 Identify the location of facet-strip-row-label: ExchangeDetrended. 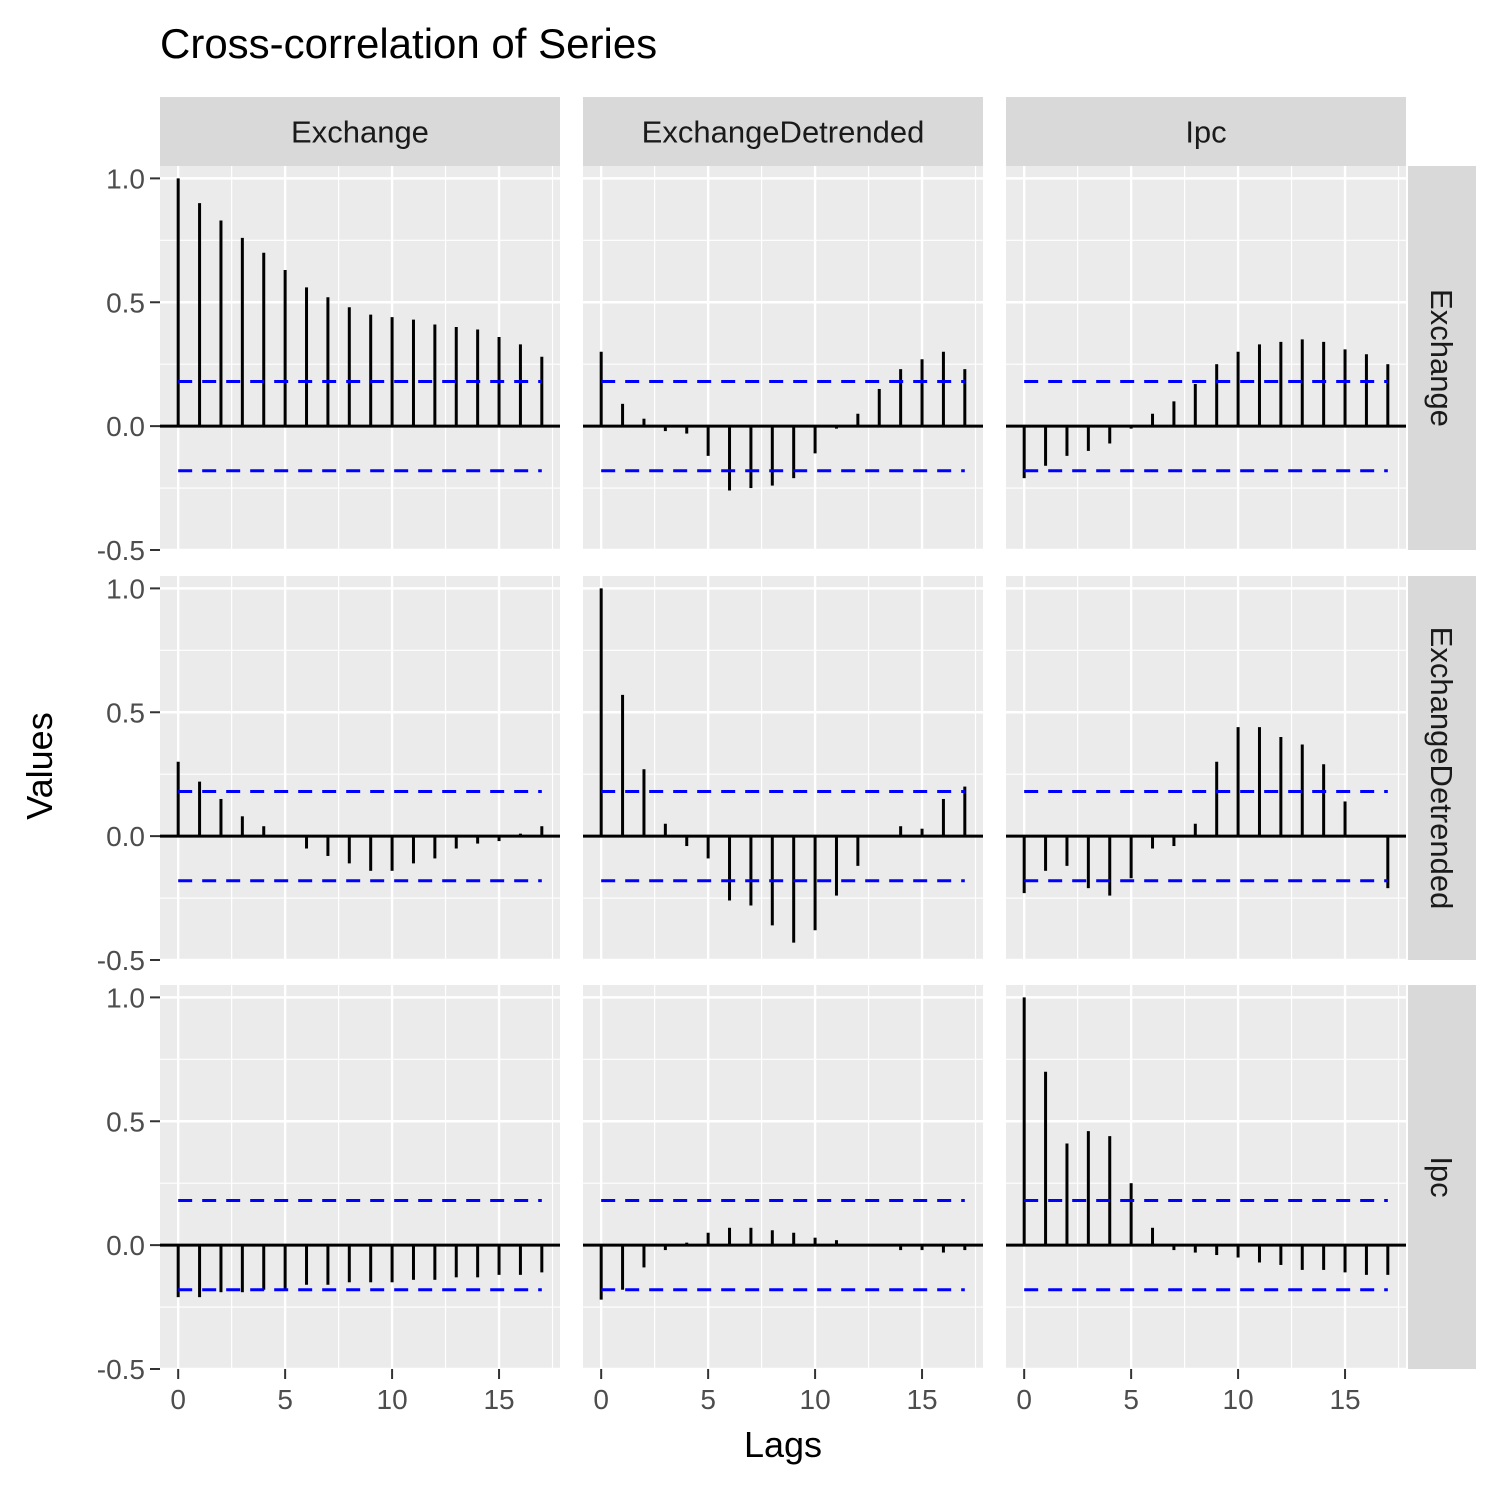
(1441, 768).